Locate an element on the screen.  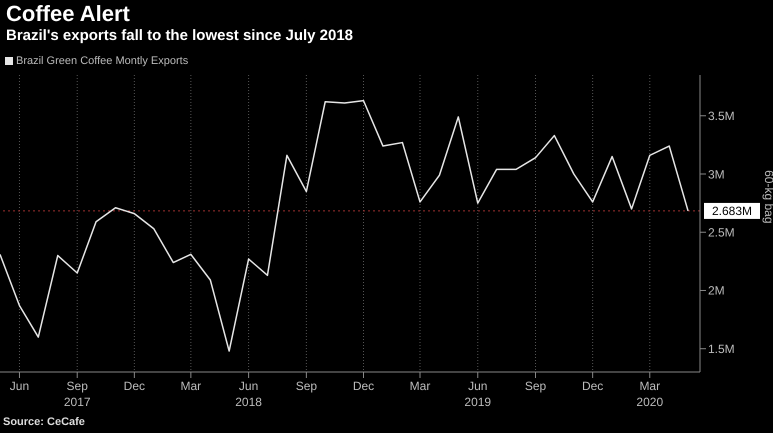
x-tick-label: Jun 2019 is located at coordinates (478, 394).